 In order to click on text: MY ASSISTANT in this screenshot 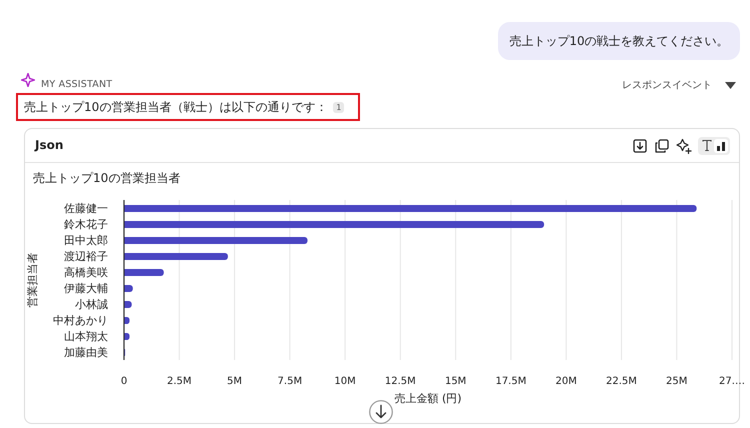, I will do `click(76, 84)`.